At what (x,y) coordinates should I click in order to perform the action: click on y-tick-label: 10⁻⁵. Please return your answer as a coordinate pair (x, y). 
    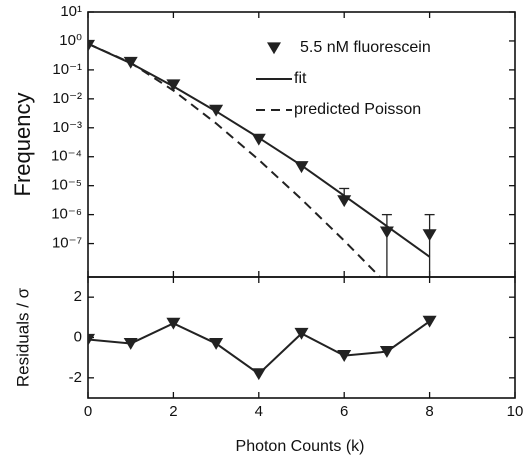
    Looking at the image, I should click on (66, 185).